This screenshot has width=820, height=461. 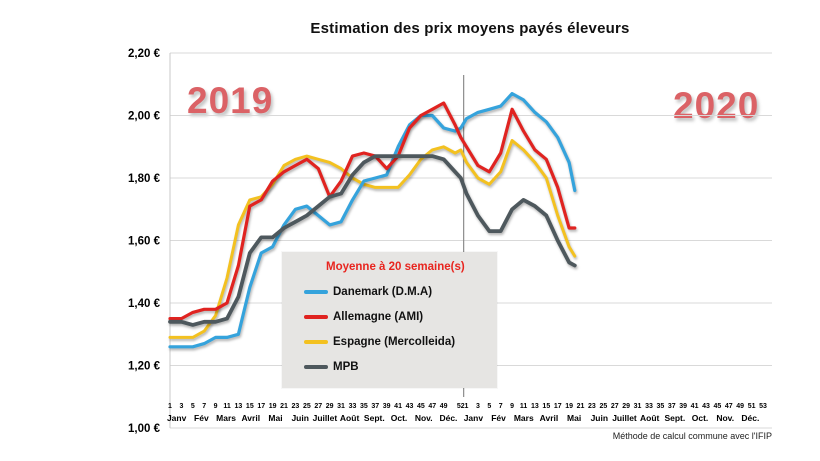 What do you see at coordinates (395, 267) in the screenshot?
I see `legend-title: Moyenne à 20 semaine(s)` at bounding box center [395, 267].